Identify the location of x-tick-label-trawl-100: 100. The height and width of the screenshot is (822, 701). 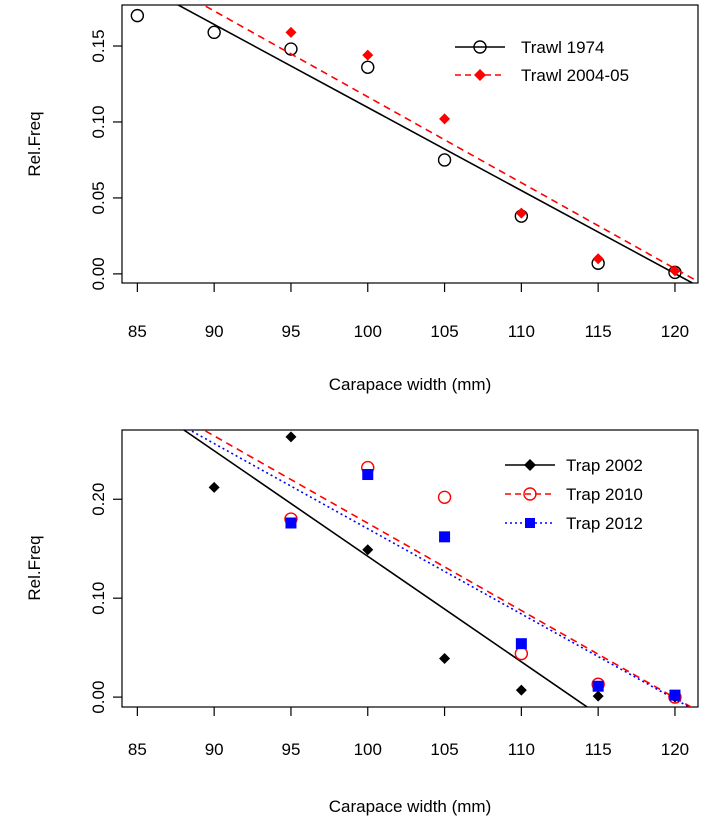
(368, 331).